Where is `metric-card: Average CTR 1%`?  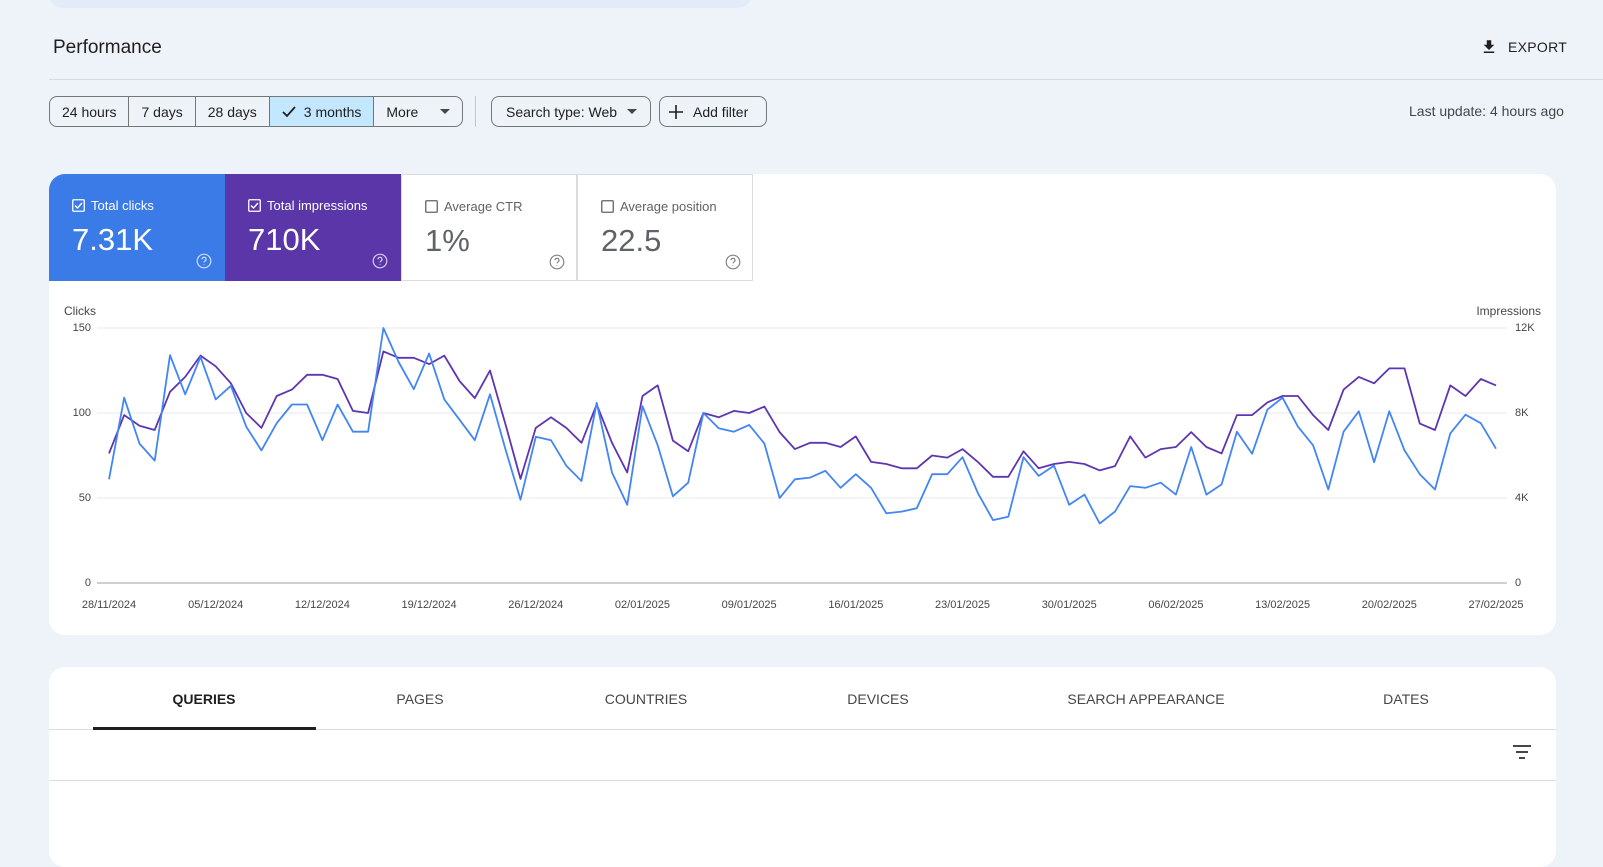 metric-card: Average CTR 1% is located at coordinates (489, 227).